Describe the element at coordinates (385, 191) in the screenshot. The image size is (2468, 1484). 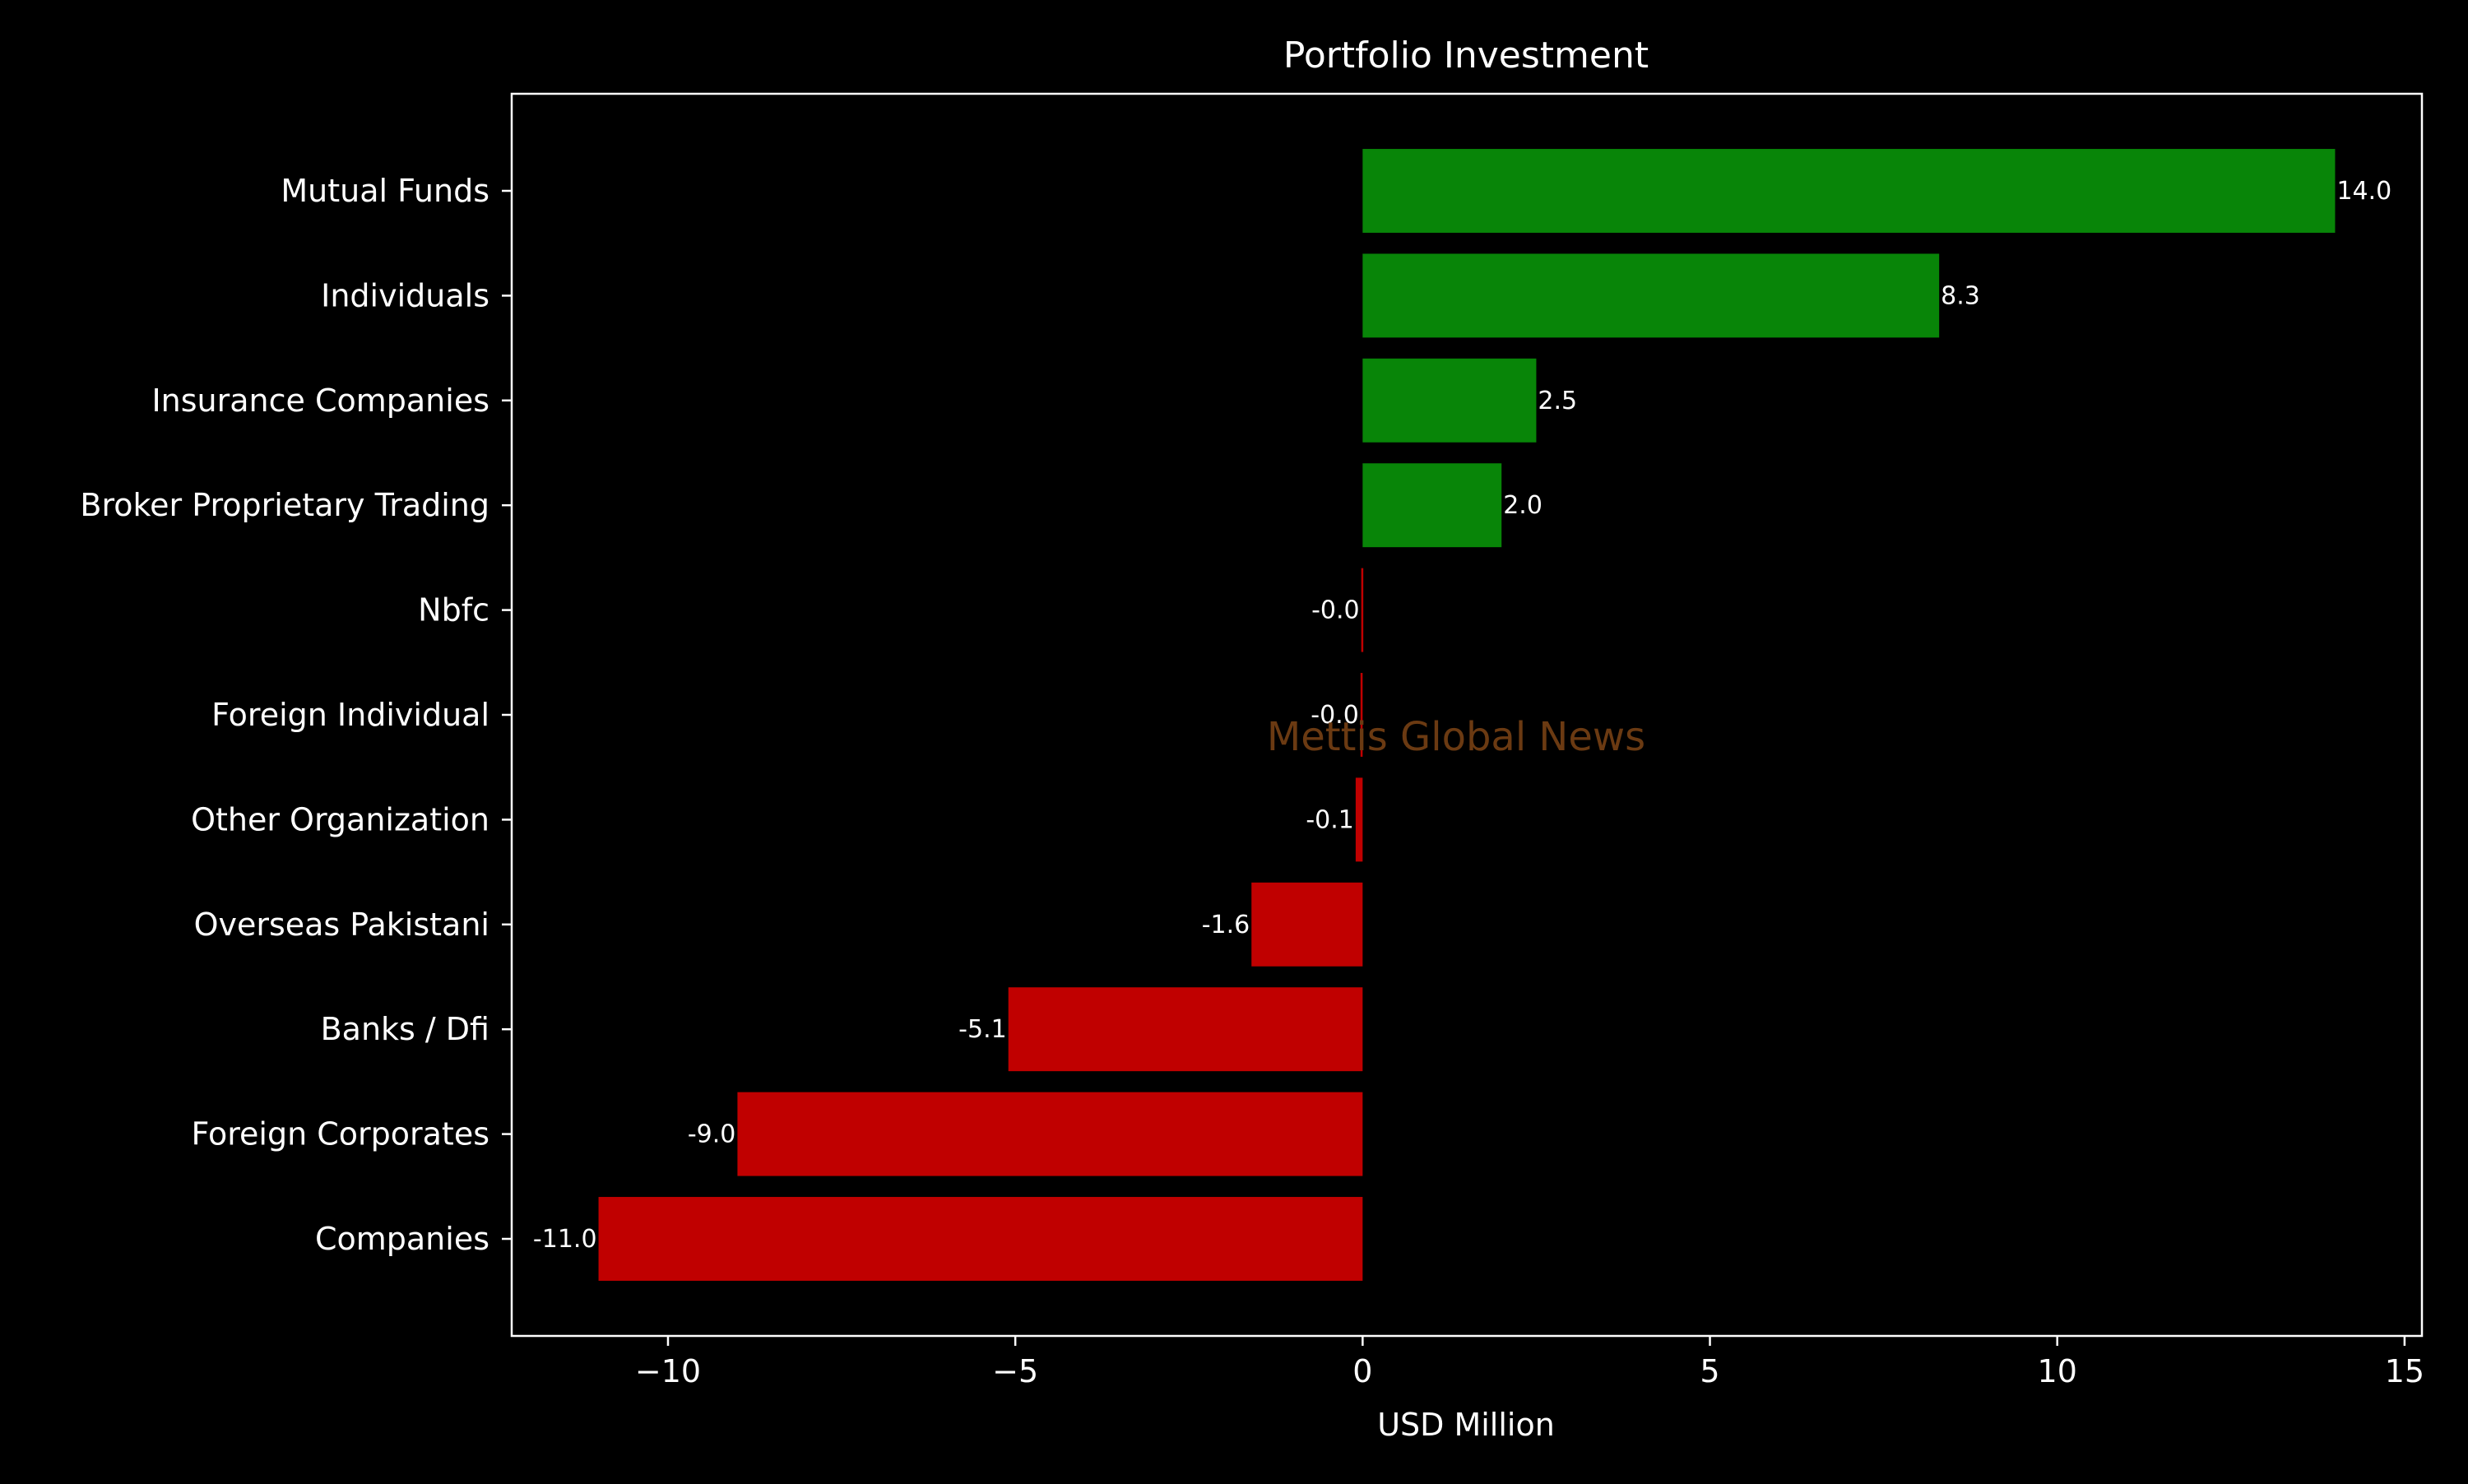
I see `y-tick-label: Mutual Funds` at that location.